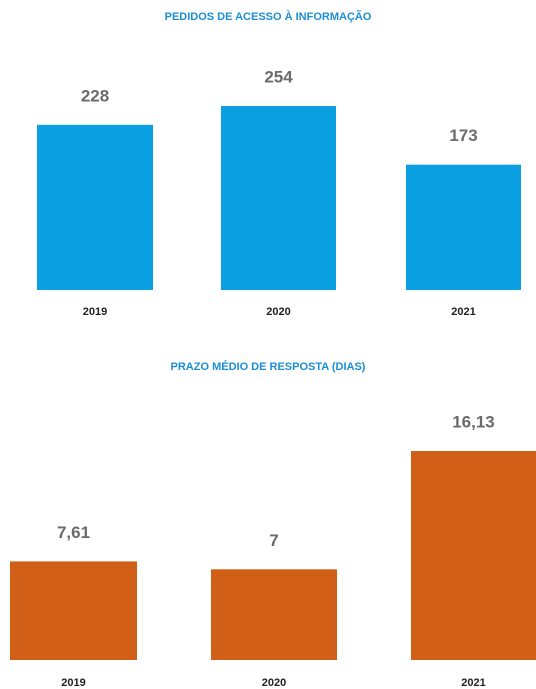 This screenshot has height=689, width=536. Describe the element at coordinates (268, 16) in the screenshot. I see `chart-title: PEDIDOS DE ACESSO À INFORMAÇÃO` at that location.